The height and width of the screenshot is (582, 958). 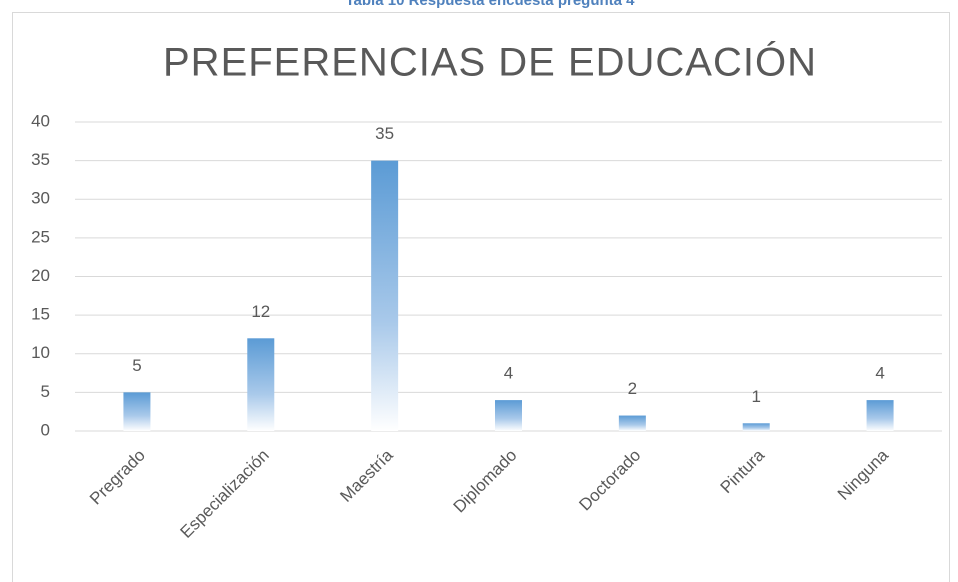 I want to click on data-label: 1, so click(x=755, y=396).